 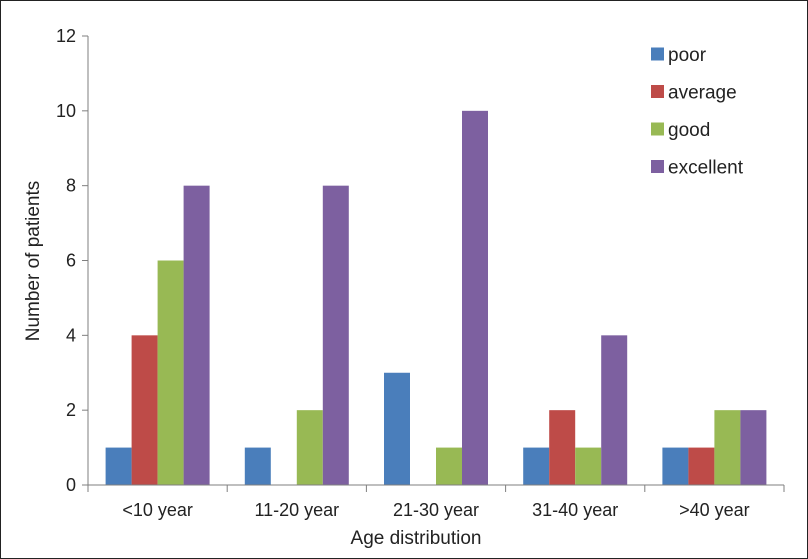 What do you see at coordinates (657, 166) in the screenshot?
I see `legend-swatch-excellent` at bounding box center [657, 166].